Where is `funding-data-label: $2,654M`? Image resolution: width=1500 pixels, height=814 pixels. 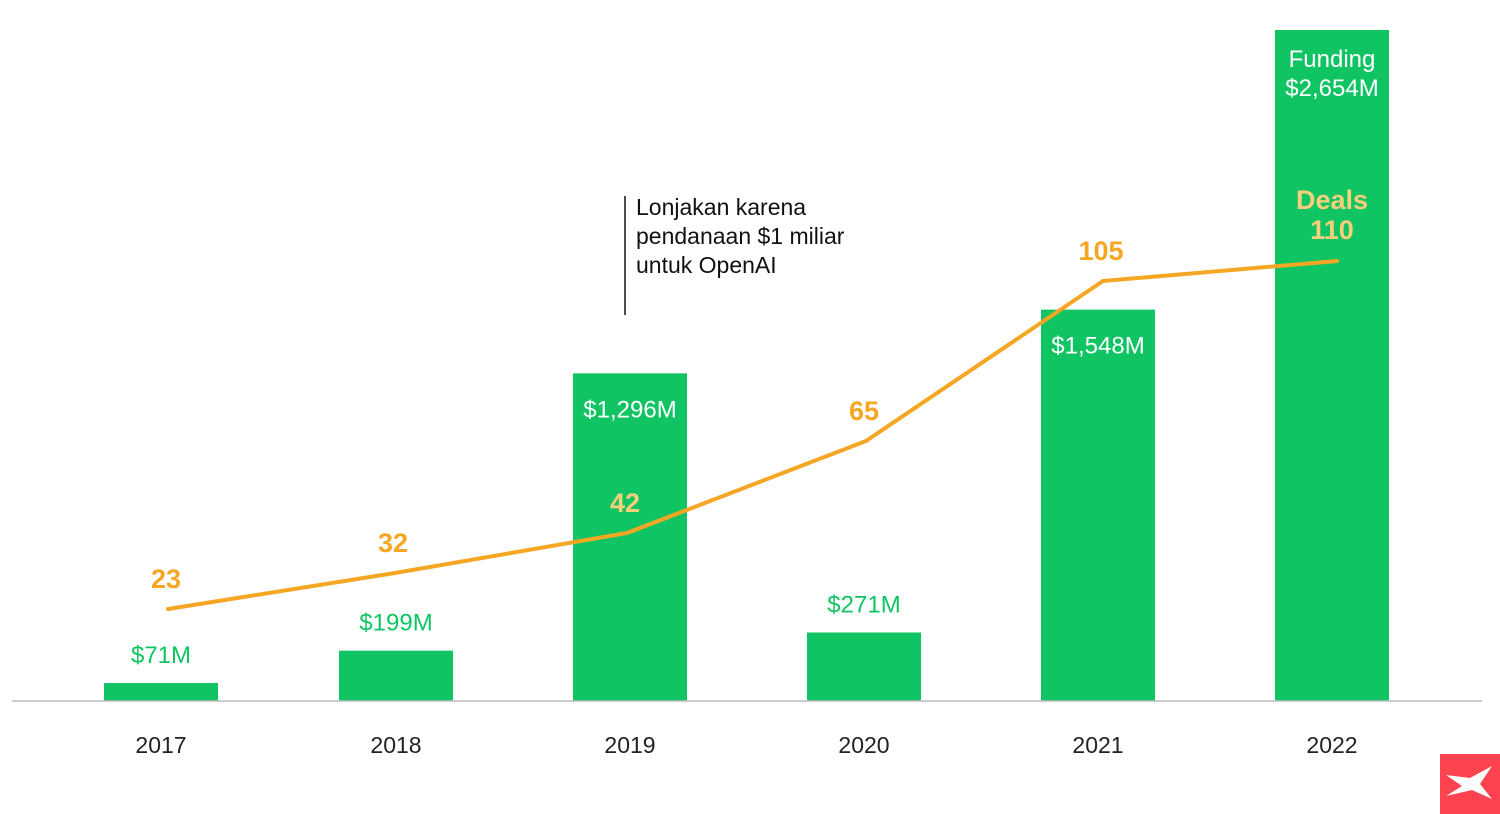 funding-data-label: $2,654M is located at coordinates (1331, 88).